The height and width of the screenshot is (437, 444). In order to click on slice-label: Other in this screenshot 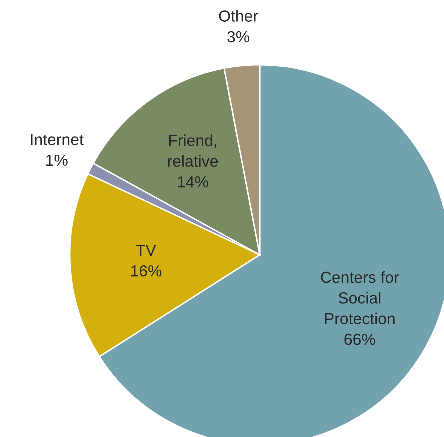, I will do `click(238, 16)`.